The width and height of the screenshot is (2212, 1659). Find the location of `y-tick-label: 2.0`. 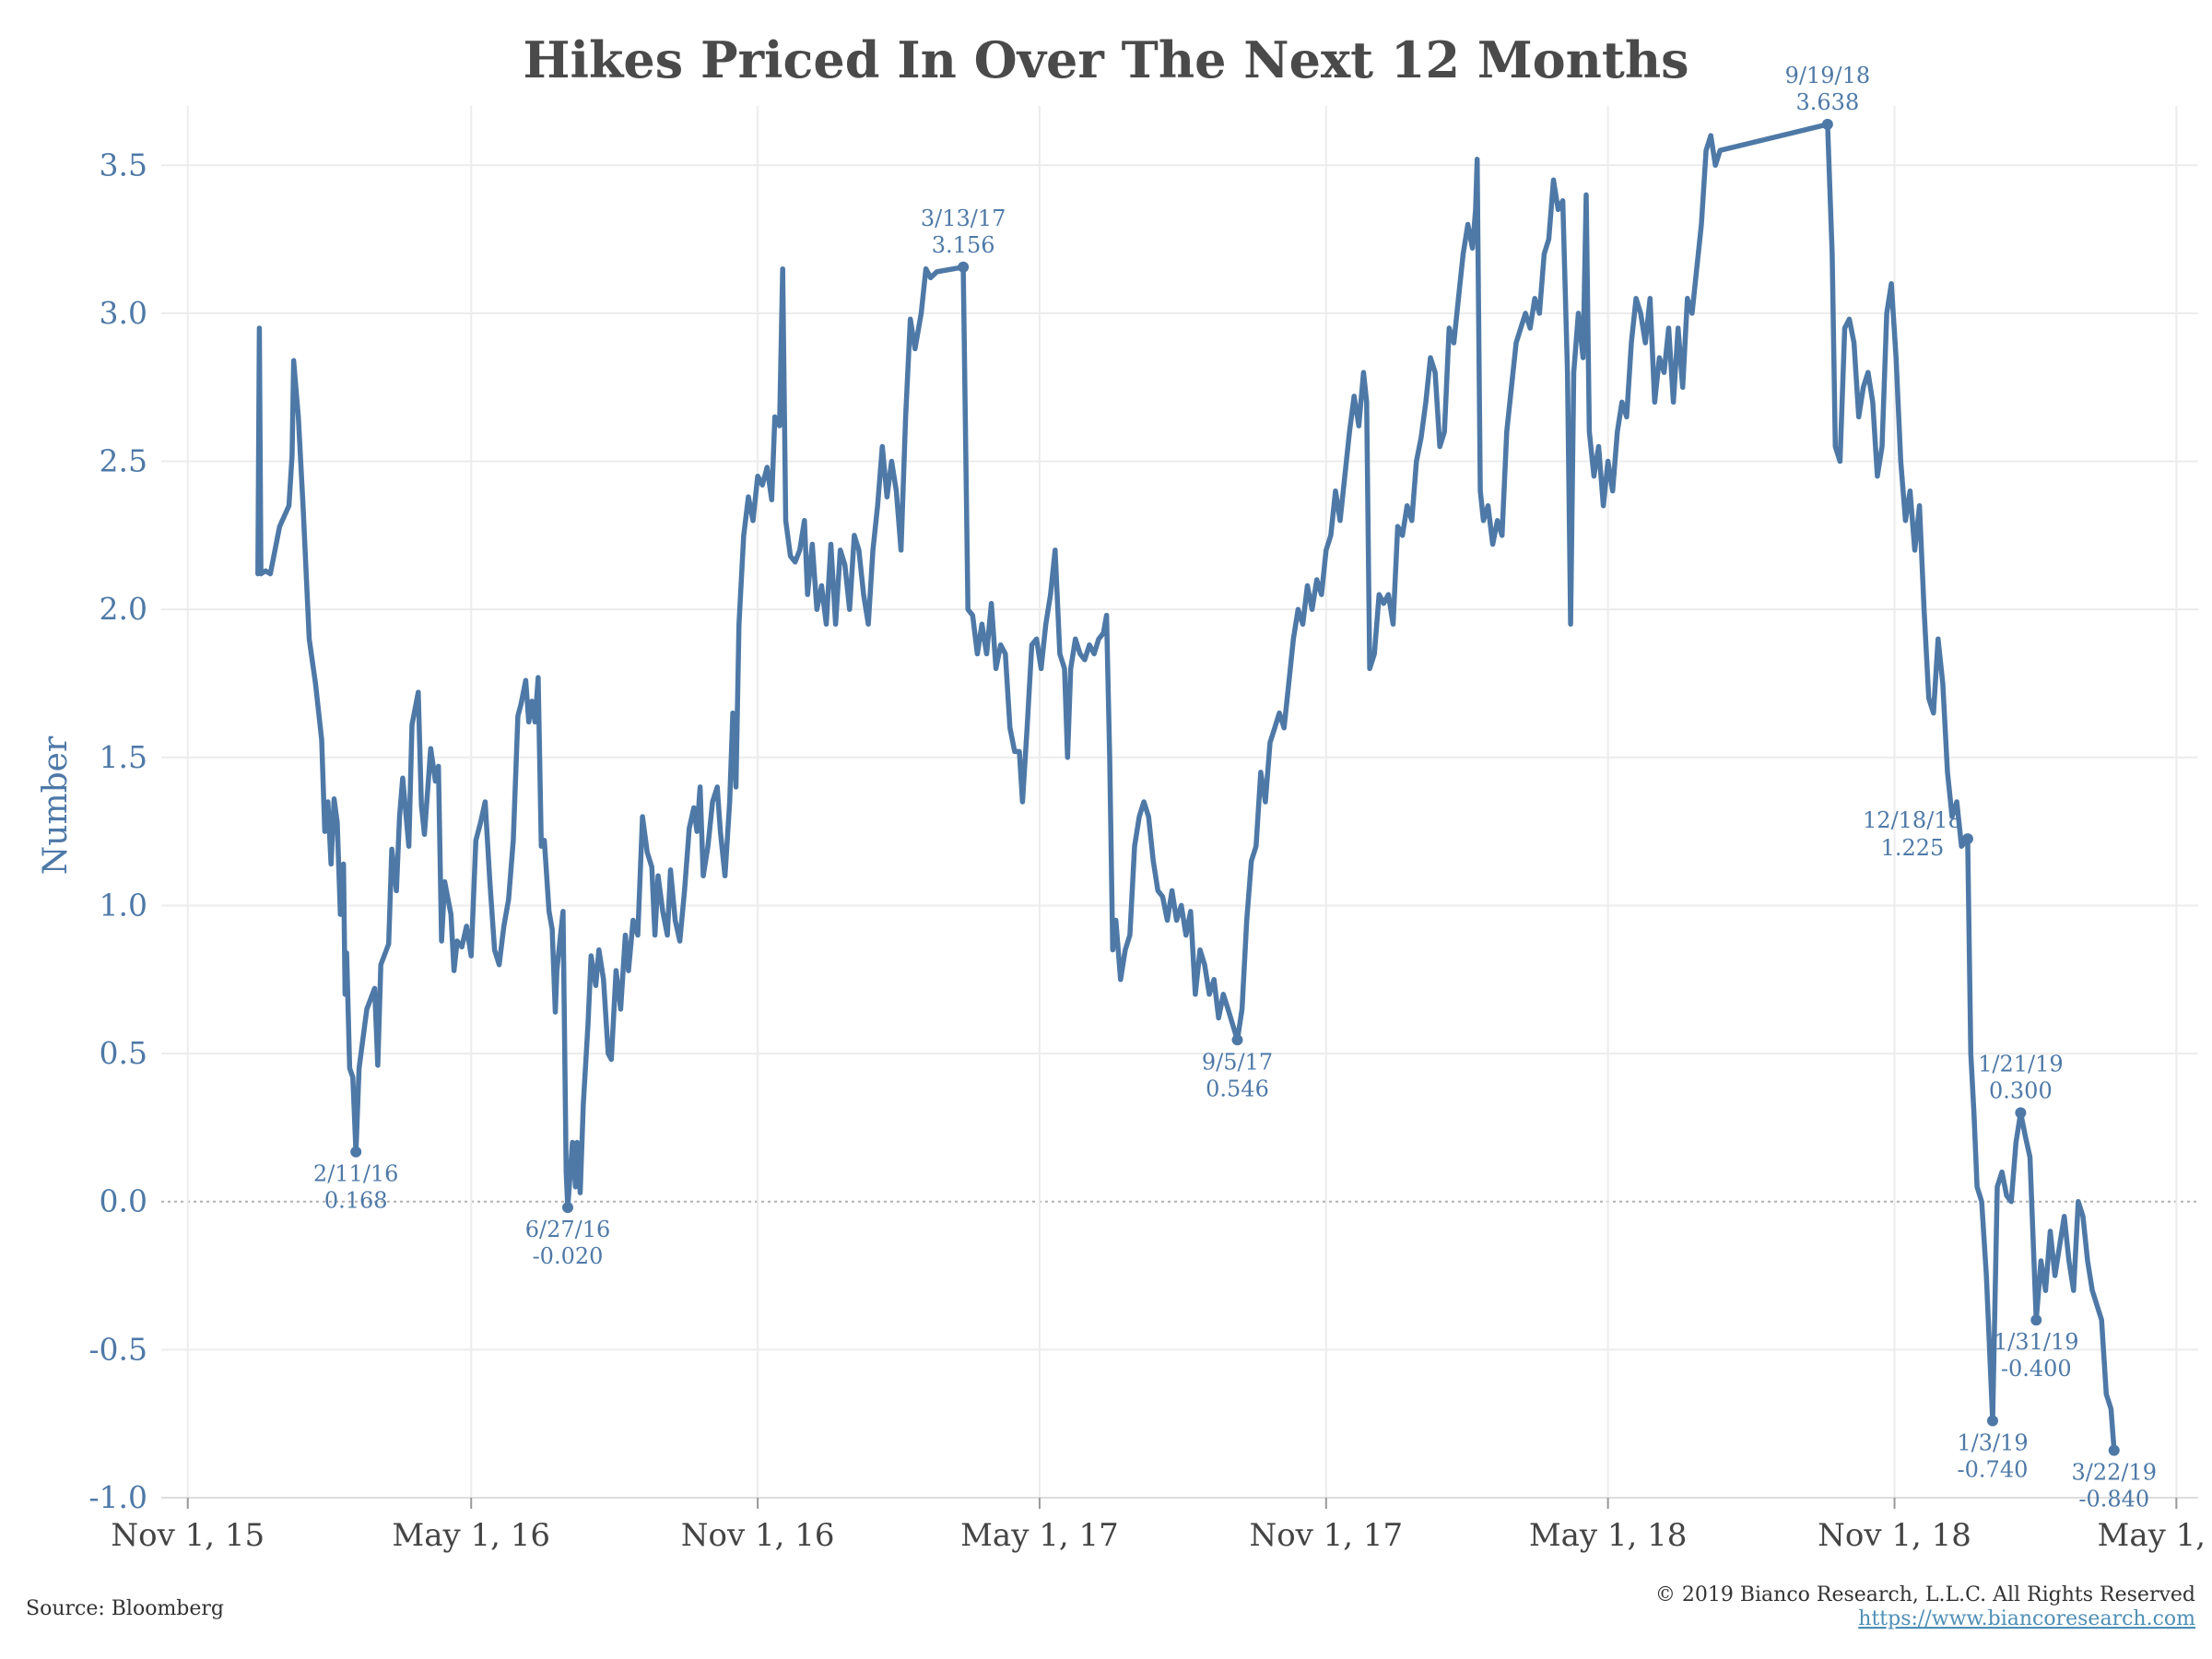

y-tick-label: 2.0 is located at coordinates (123, 609).